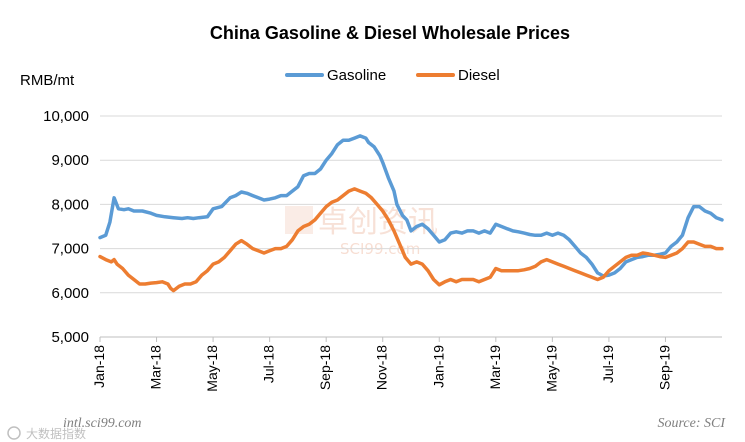  What do you see at coordinates (156, 367) in the screenshot?
I see `x-tick-label: Mar-18` at bounding box center [156, 367].